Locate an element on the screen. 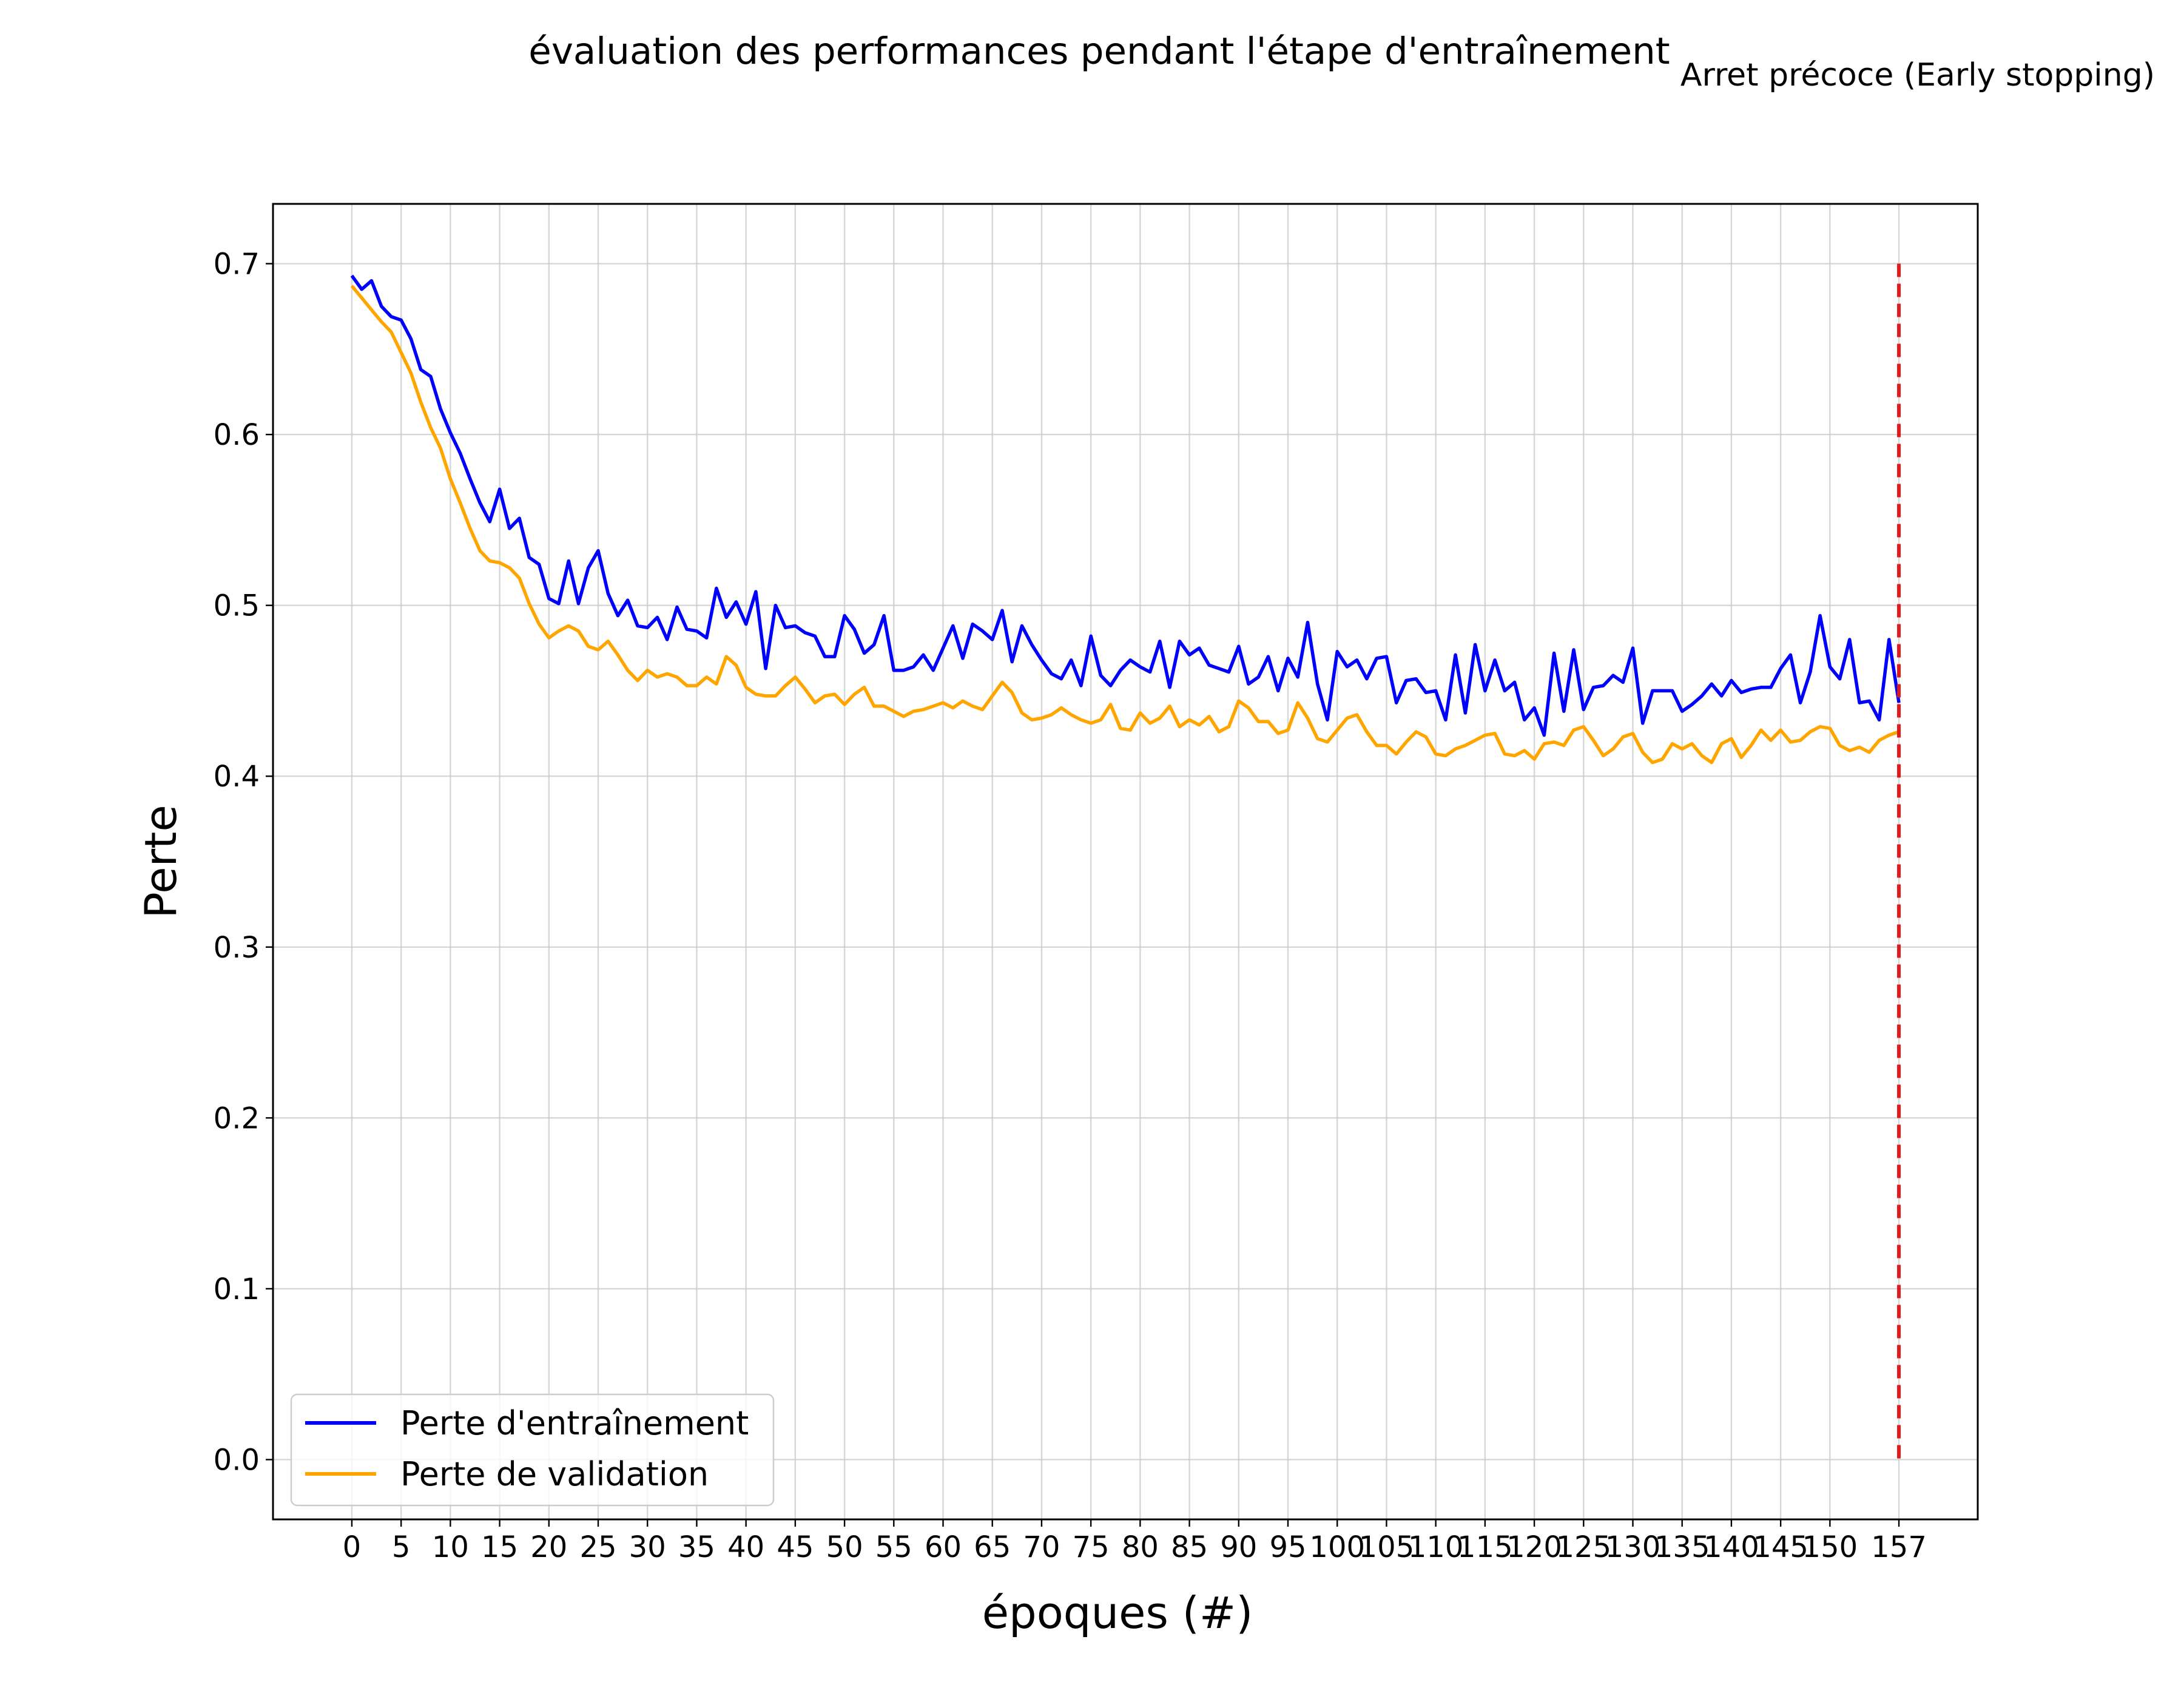 The width and height of the screenshot is (2184, 1699). legend-label-train: Perte d'entraînement is located at coordinates (574, 1423).